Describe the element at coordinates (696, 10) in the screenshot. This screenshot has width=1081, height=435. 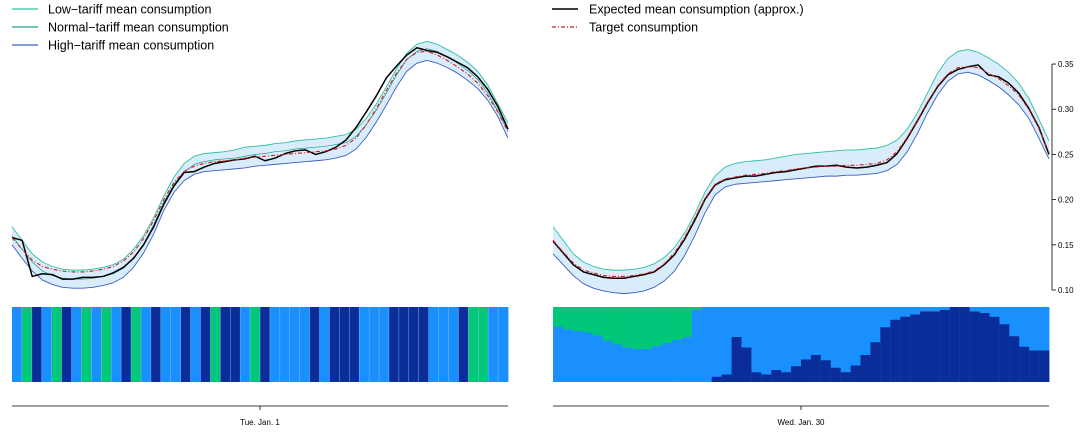
I see `legend-label-expected: Expected mean consumption (approx.)` at that location.